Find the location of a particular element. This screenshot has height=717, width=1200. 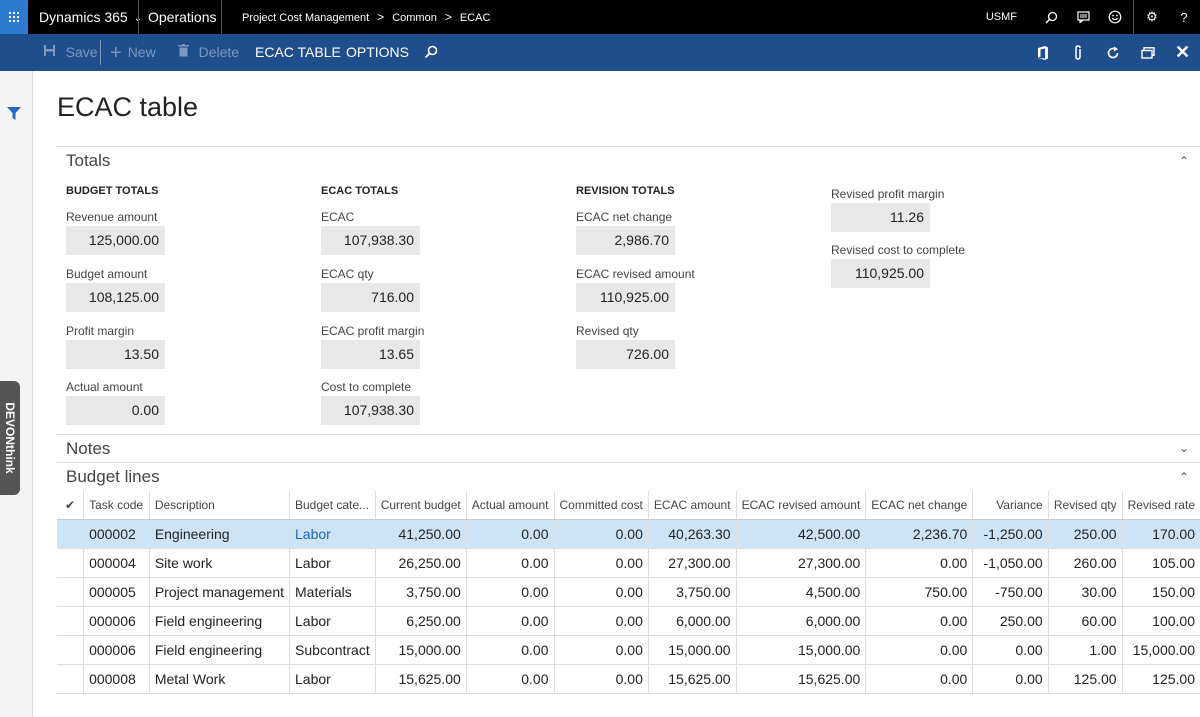

column-header-variance: Variance is located at coordinates (1010, 505).